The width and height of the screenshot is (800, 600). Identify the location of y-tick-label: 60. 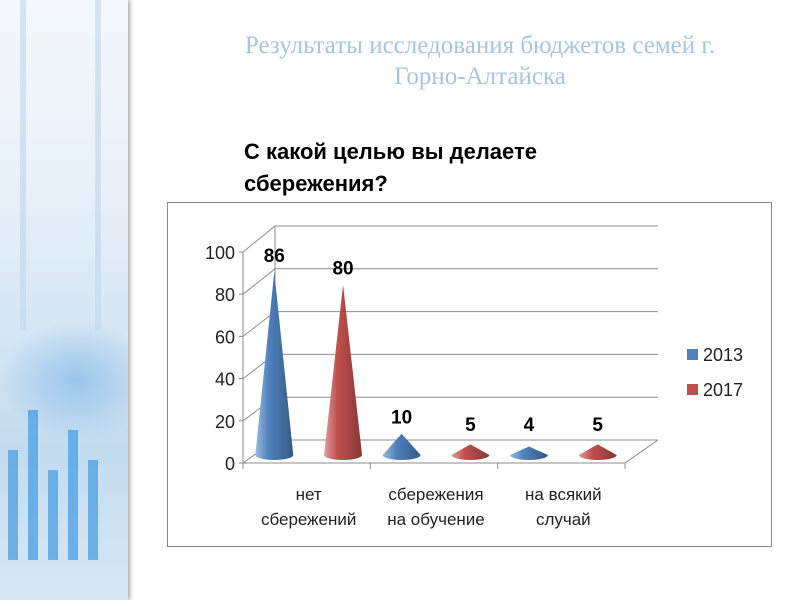
(225, 337).